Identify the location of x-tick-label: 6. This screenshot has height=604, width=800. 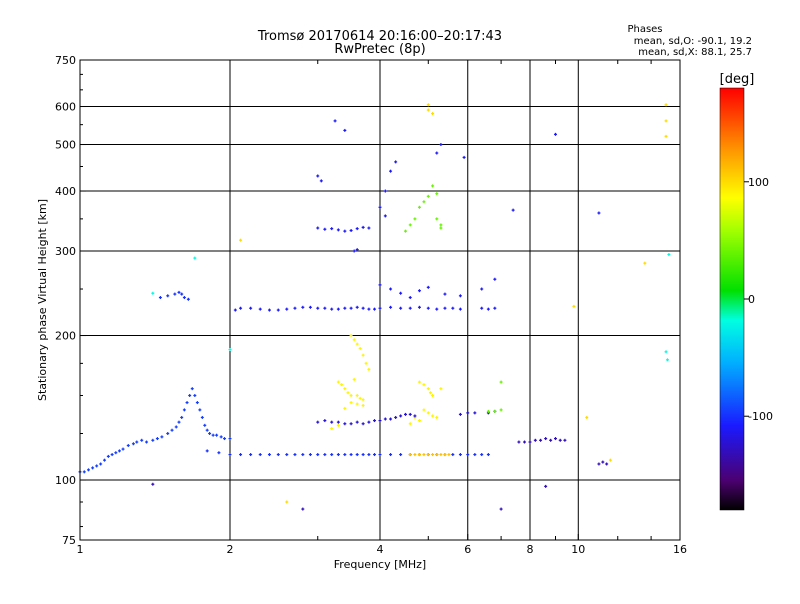
(467, 549).